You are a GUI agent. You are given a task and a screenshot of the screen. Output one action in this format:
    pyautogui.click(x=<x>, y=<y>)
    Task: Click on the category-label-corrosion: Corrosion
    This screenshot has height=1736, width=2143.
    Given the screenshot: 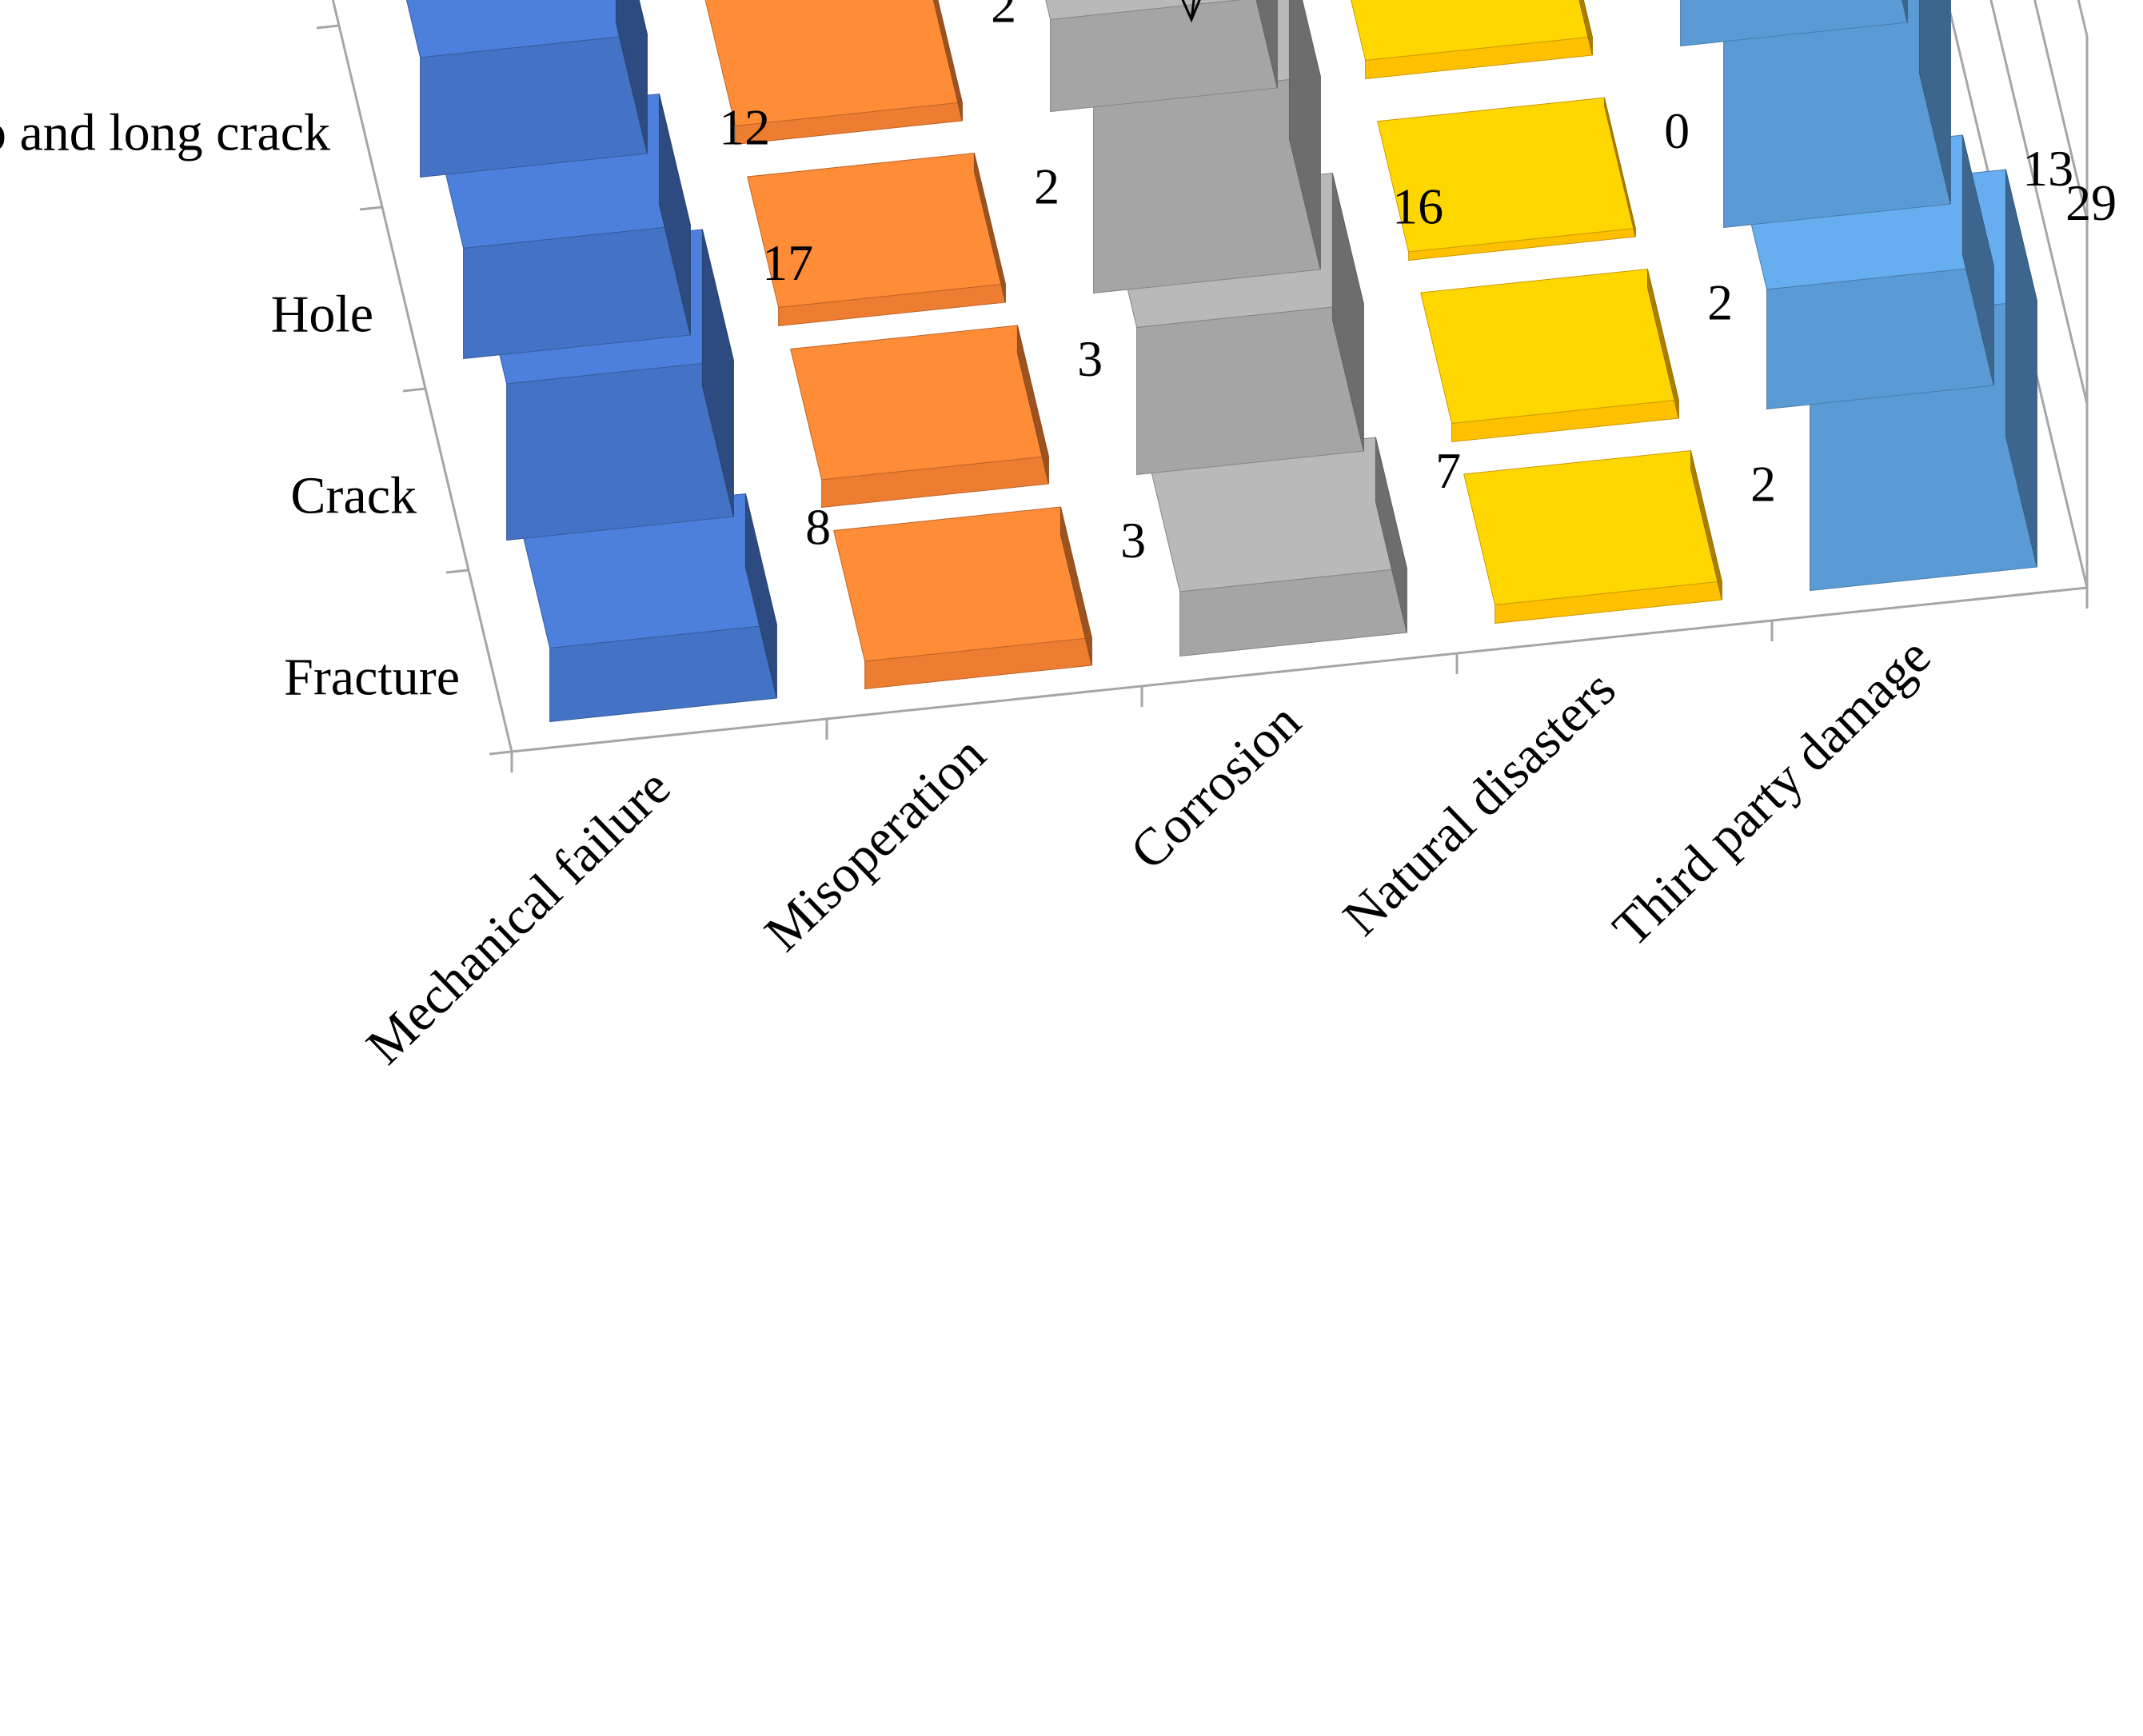 What is the action you would take?
    pyautogui.click(x=1216, y=786)
    